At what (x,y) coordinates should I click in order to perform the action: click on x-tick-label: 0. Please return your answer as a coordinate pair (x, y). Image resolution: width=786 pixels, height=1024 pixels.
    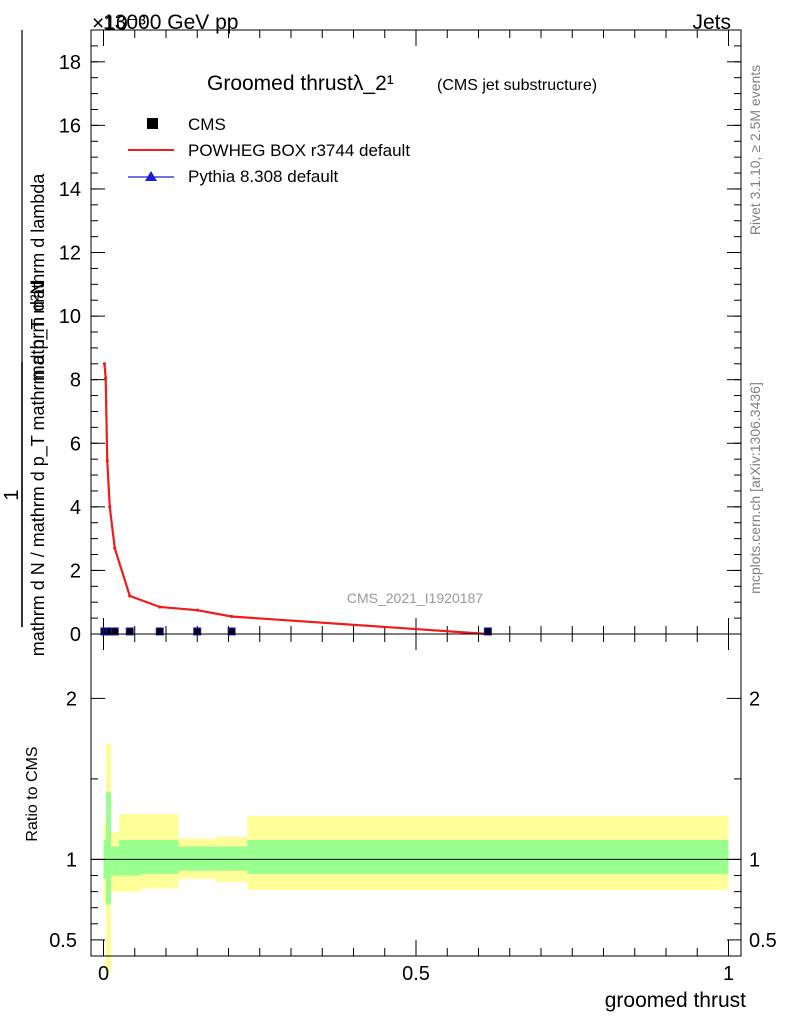
    Looking at the image, I should click on (103, 974).